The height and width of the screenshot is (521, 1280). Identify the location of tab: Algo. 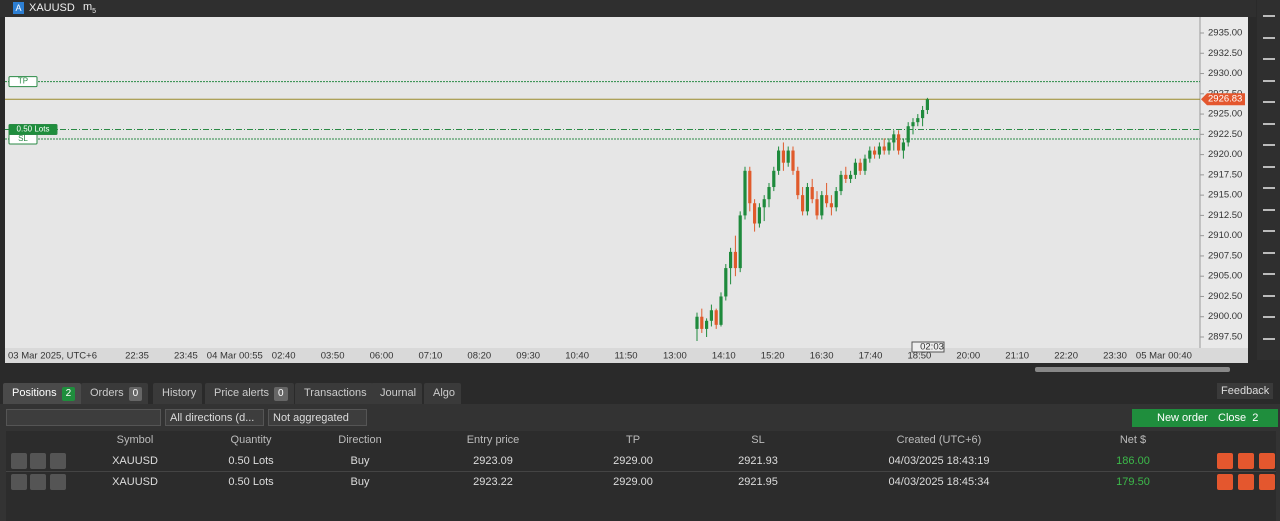
(443, 393).